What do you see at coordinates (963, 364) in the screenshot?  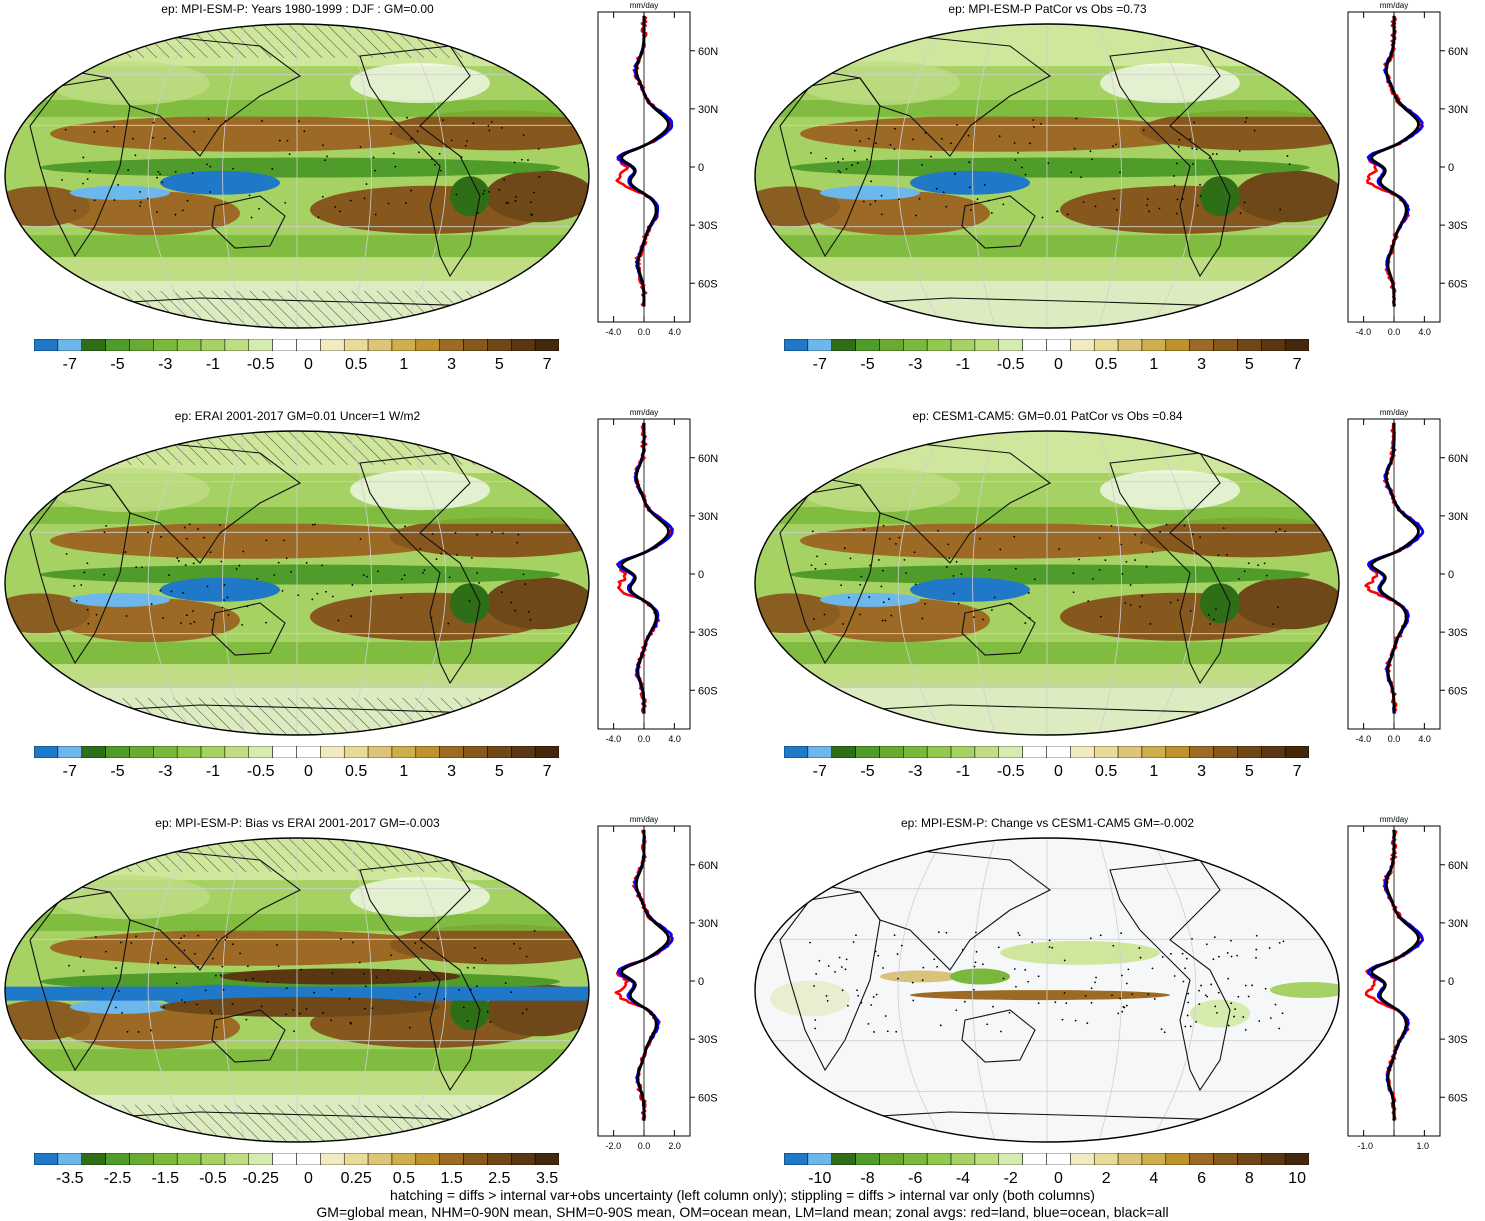 I see `colorbar-tick-label: -1` at bounding box center [963, 364].